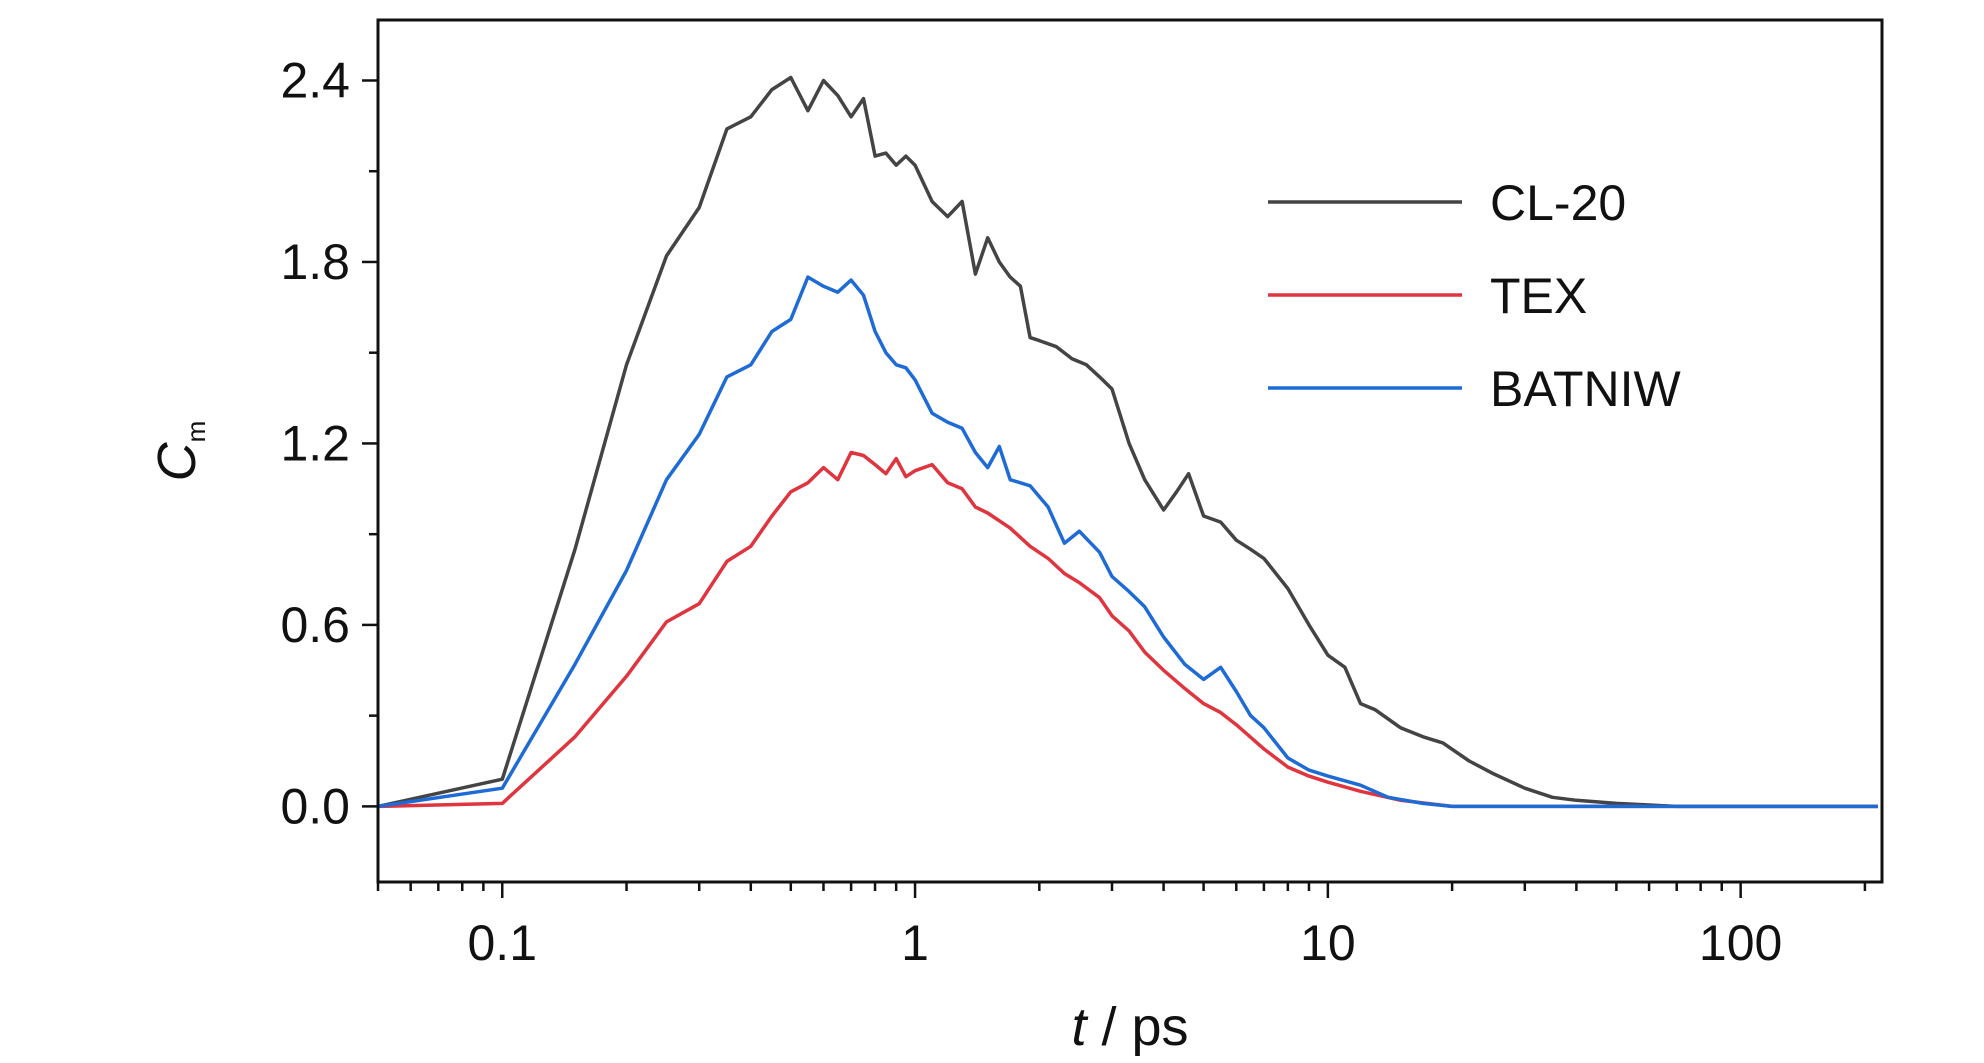 The width and height of the screenshot is (1984, 1063). Describe the element at coordinates (1475, 296) in the screenshot. I see `legend: CL-20 TEX BATNIW` at that location.